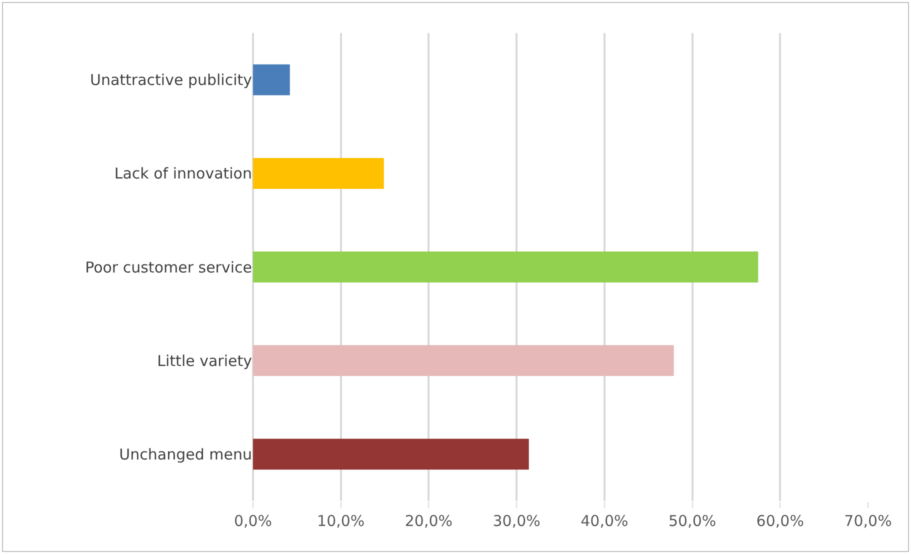 The image size is (911, 554). Describe the element at coordinates (516, 521) in the screenshot. I see `x-tick-label: 30,0%` at that location.